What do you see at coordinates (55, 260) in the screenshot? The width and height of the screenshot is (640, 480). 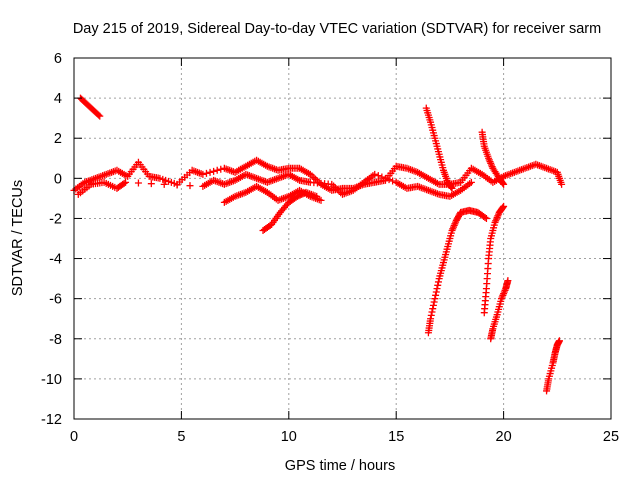 I see `y-tick-label: -4` at bounding box center [55, 260].